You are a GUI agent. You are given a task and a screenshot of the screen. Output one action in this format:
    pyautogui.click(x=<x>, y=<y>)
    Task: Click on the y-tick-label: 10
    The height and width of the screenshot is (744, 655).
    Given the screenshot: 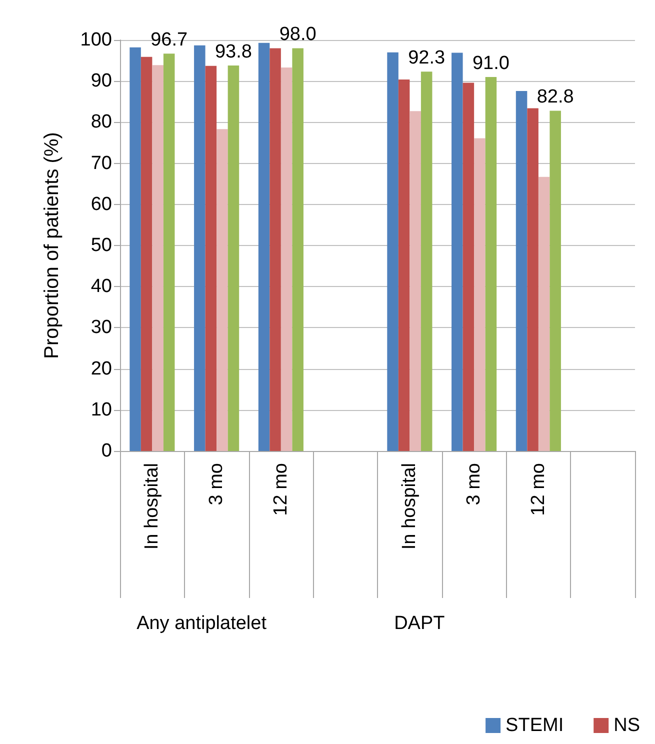 What is the action you would take?
    pyautogui.click(x=101, y=409)
    